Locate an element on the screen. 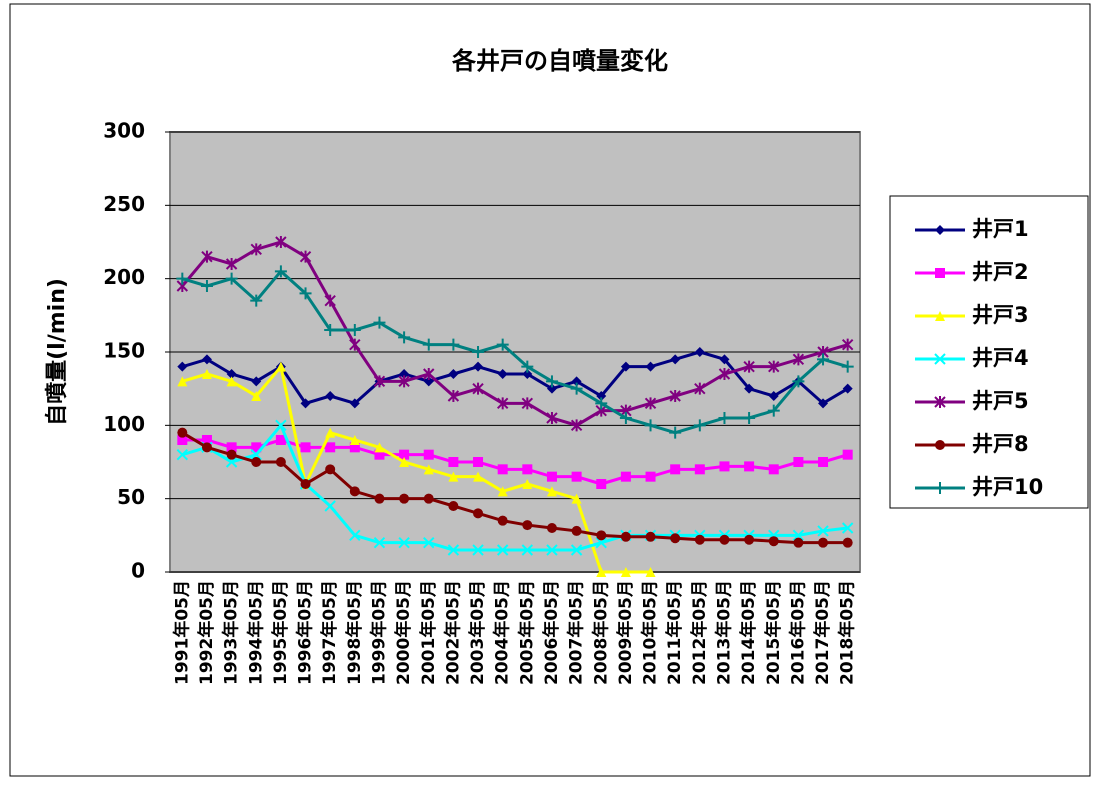 The width and height of the screenshot is (1097, 785). y-axis-label: 自噴量(l/min) is located at coordinates (57, 352).